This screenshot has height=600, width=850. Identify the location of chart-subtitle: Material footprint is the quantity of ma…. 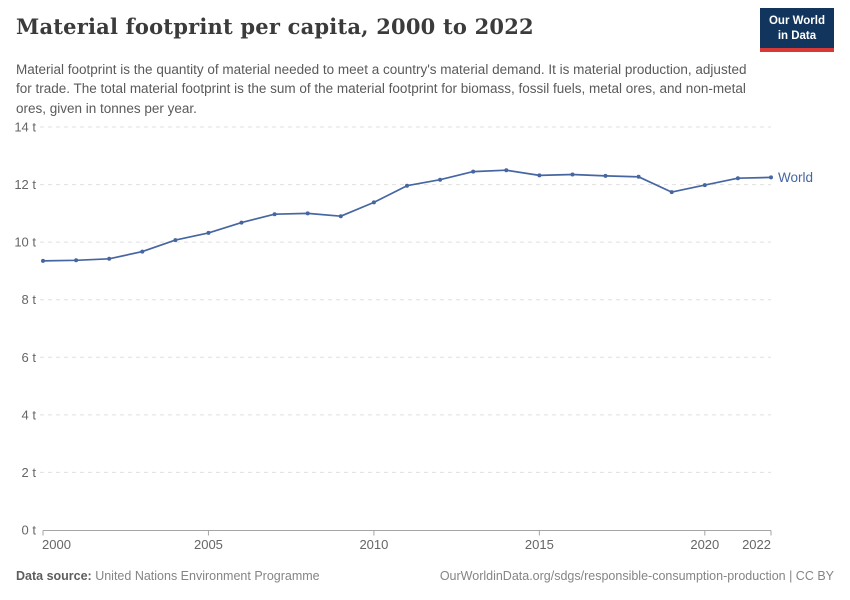
(381, 89).